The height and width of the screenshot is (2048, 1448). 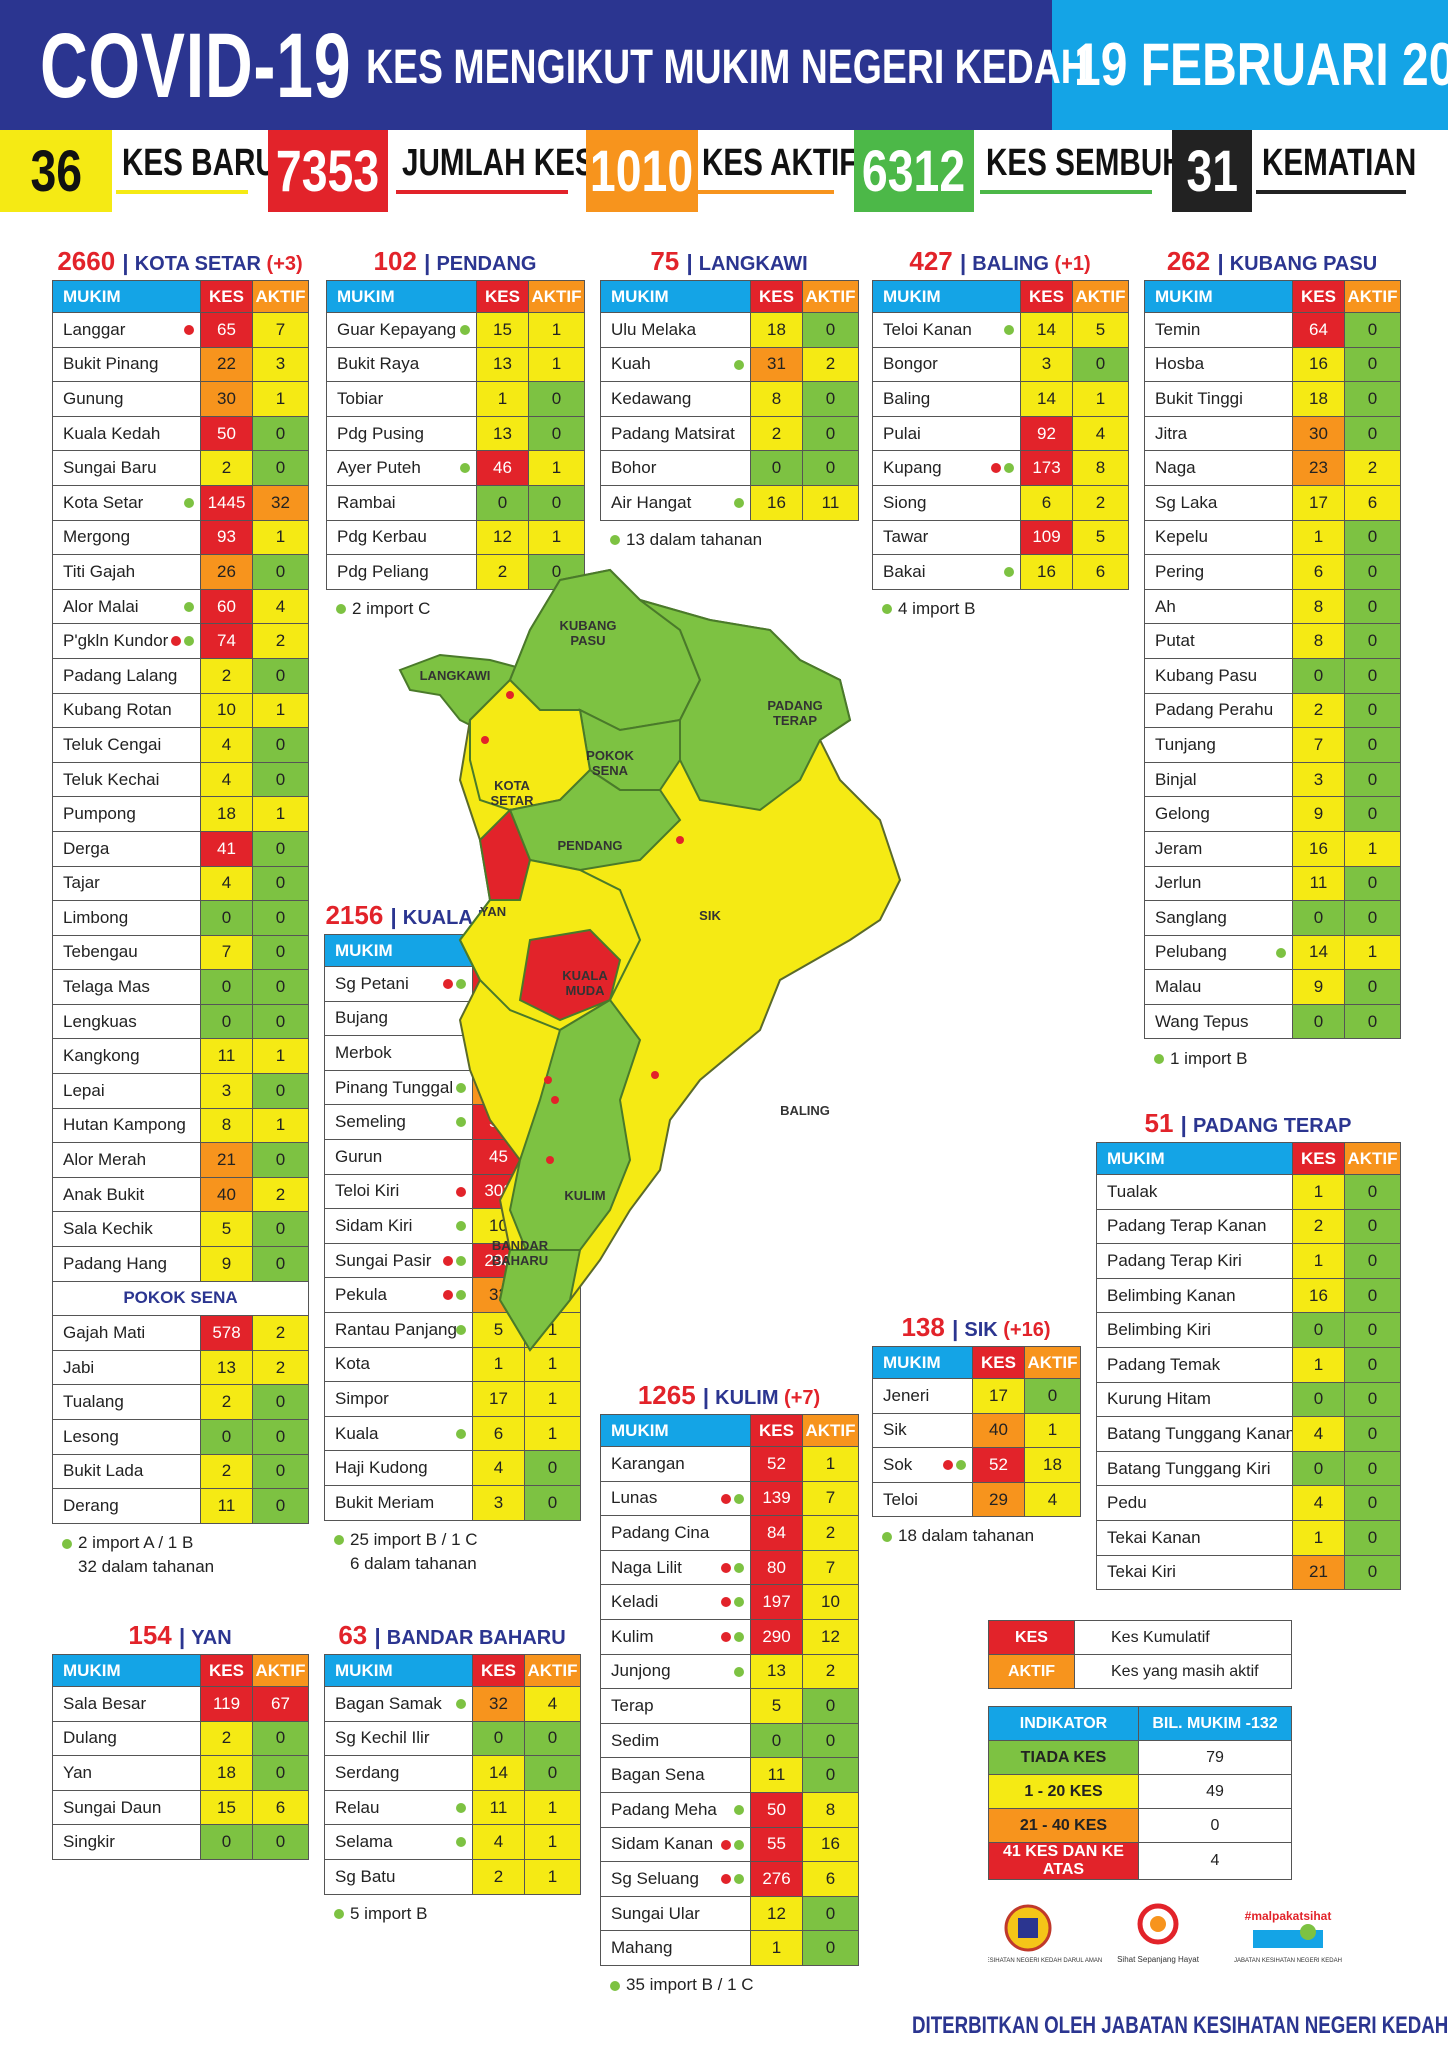 I want to click on mukim-name: Simpor, so click(x=398, y=1399).